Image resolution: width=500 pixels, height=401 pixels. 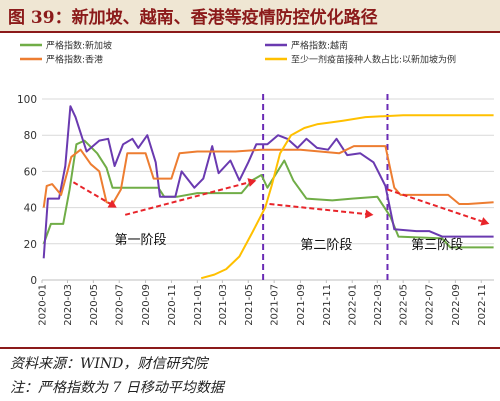 I want to click on y-tick-label: 100, so click(x=27, y=100).